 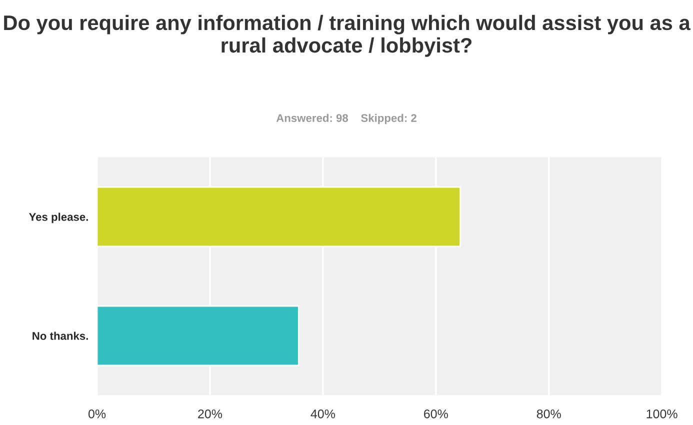 I want to click on chart-title: Do you require any information / training which would assist you as a rural advocate / lobbyist?, so click(x=347, y=35).